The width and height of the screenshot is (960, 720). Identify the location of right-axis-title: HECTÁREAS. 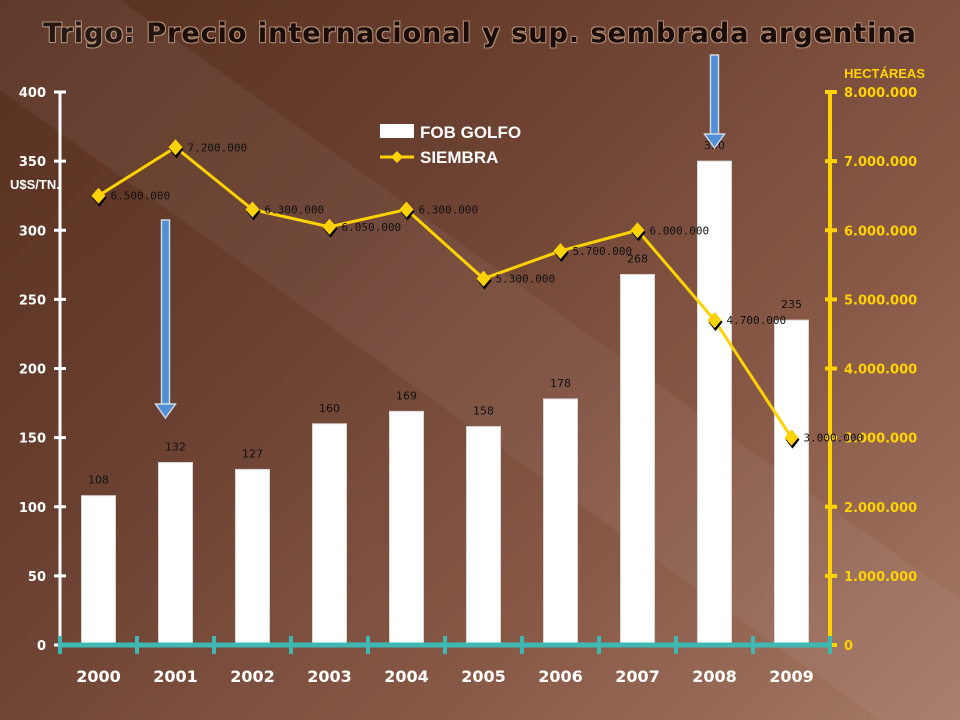
(884, 73).